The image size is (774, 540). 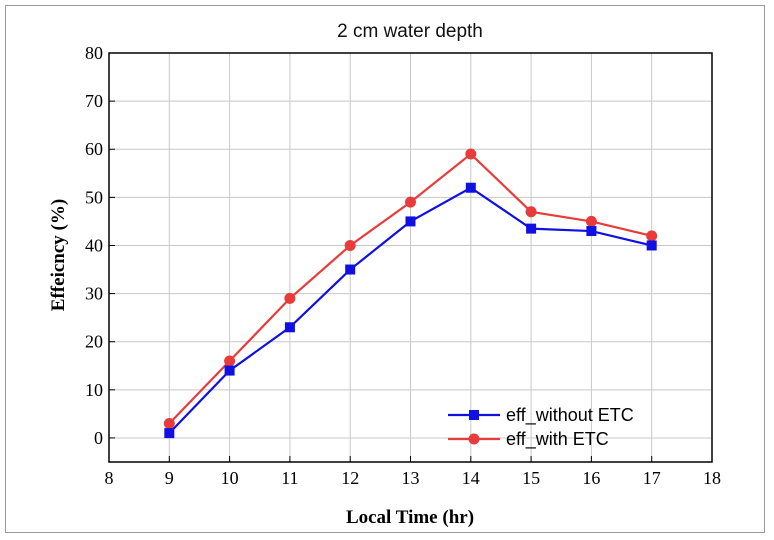 I want to click on y-tick-label: 20, so click(x=94, y=342).